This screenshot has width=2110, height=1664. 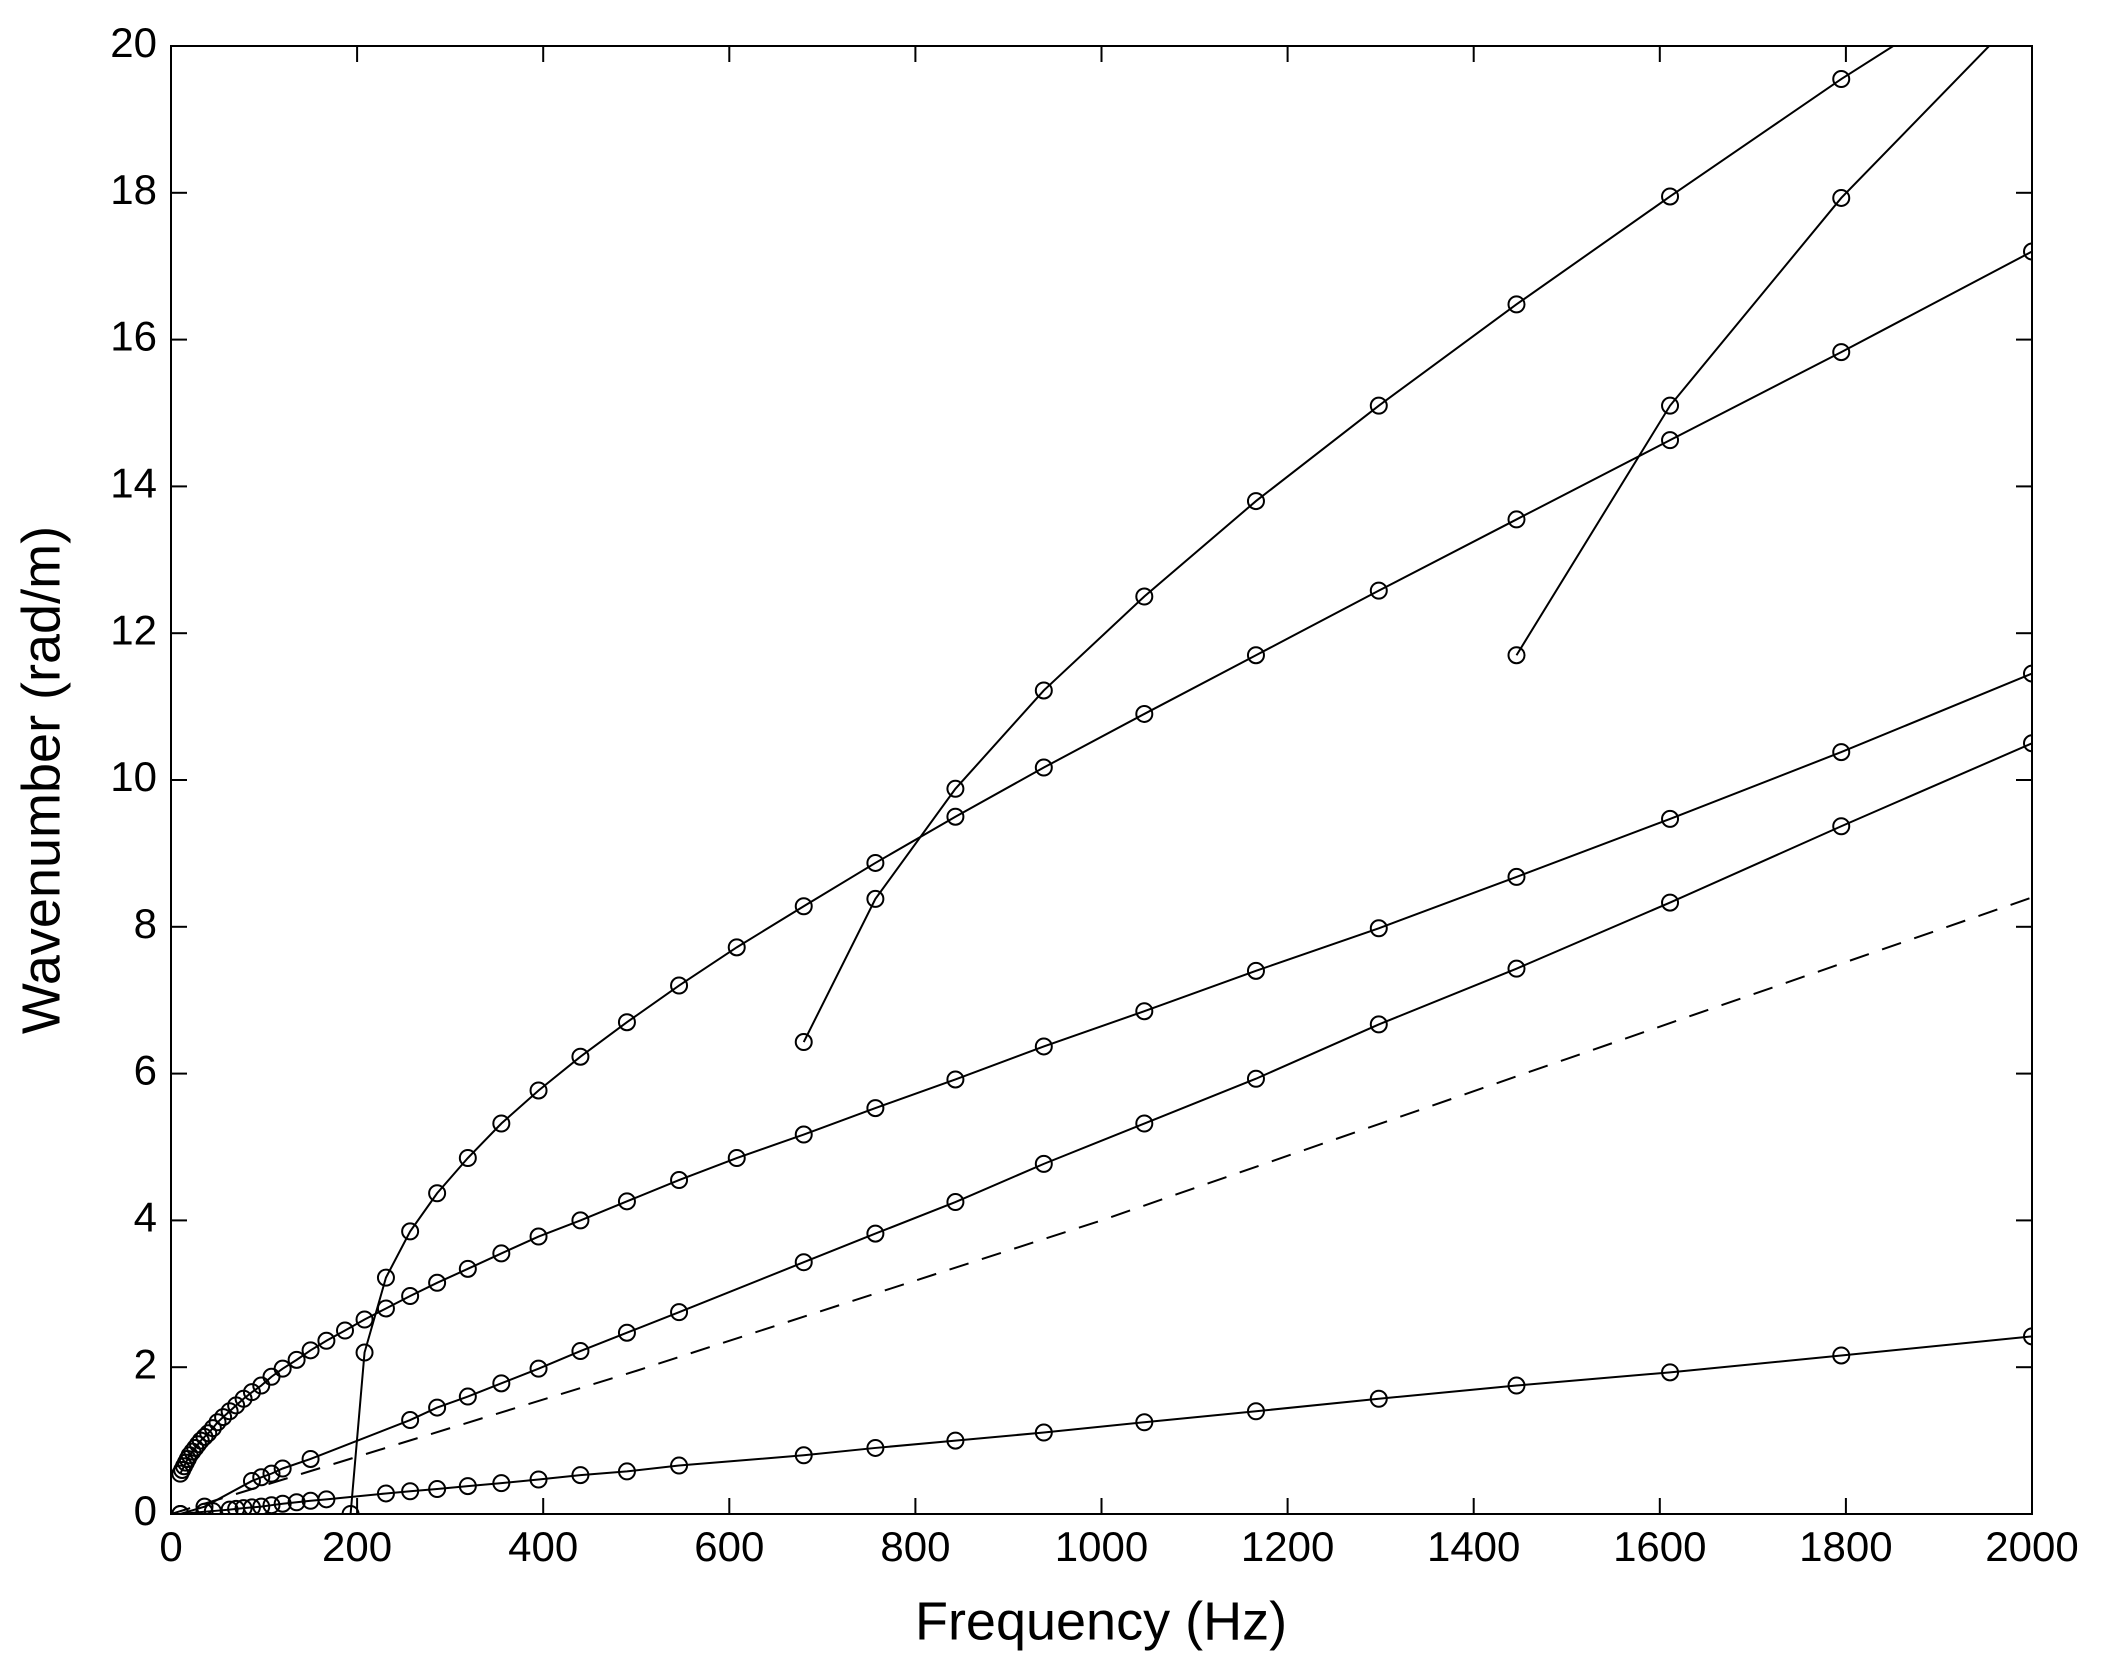 What do you see at coordinates (133, 776) in the screenshot?
I see `y-tick-label: 10` at bounding box center [133, 776].